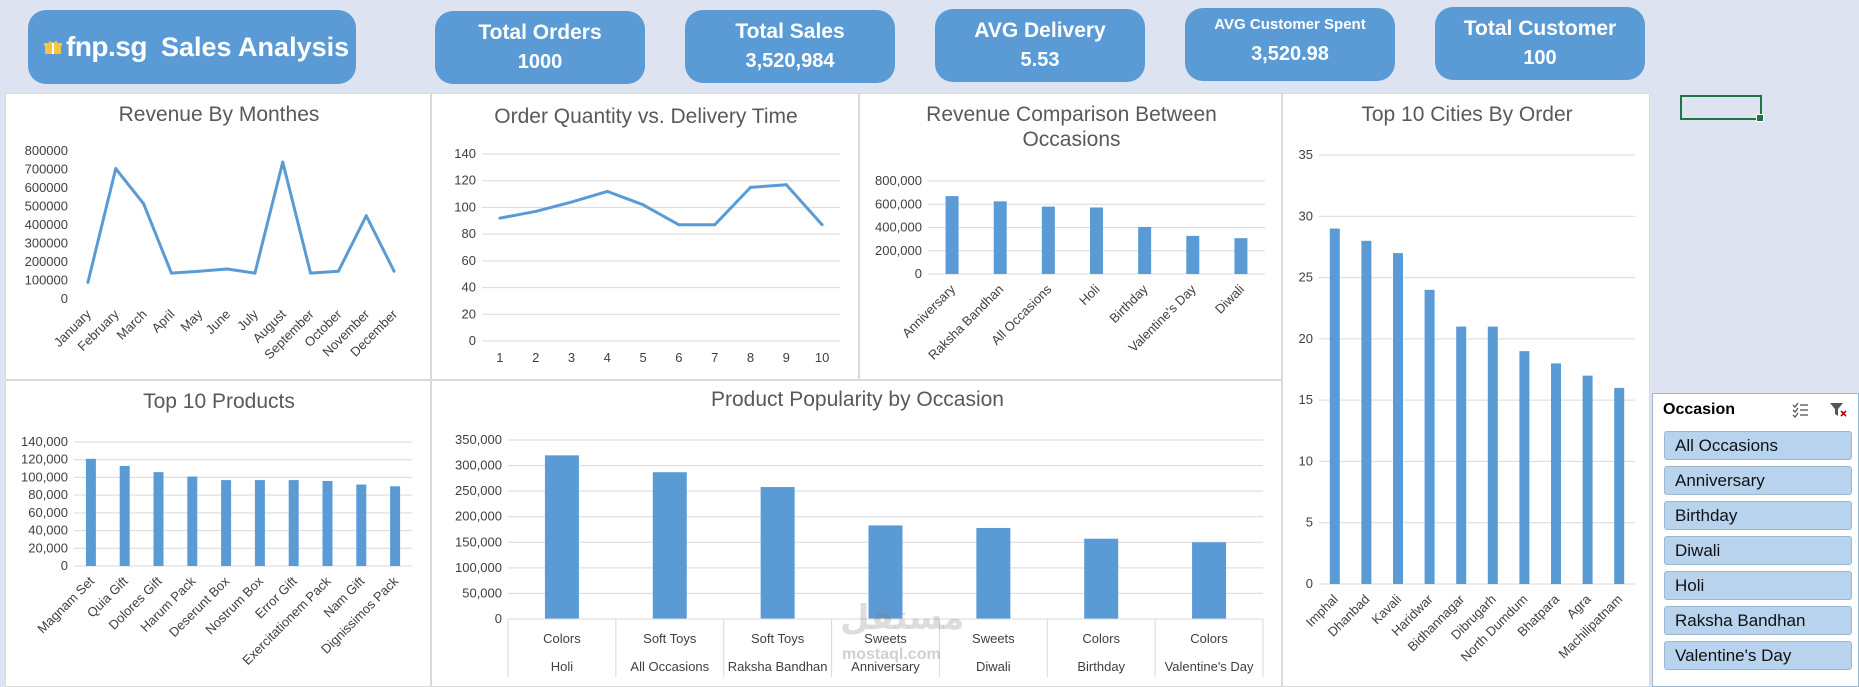 This screenshot has height=687, width=1859. I want to click on clear-filter-icon, so click(1838, 410).